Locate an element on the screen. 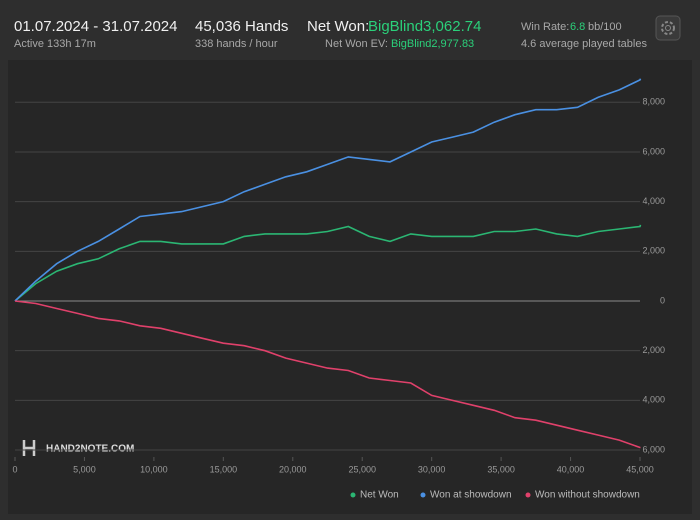 Image resolution: width=700 pixels, height=520 pixels. x-tick-label: 35,000 is located at coordinates (501, 469).